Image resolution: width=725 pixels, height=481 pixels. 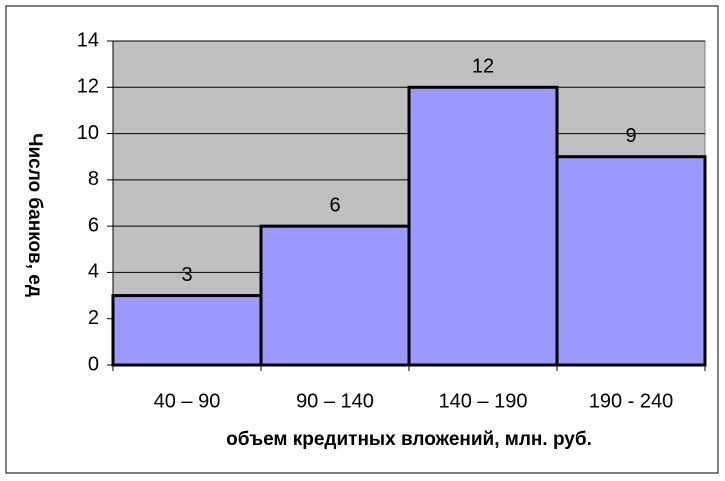 What do you see at coordinates (630, 136) in the screenshot?
I see `data-label: 9` at bounding box center [630, 136].